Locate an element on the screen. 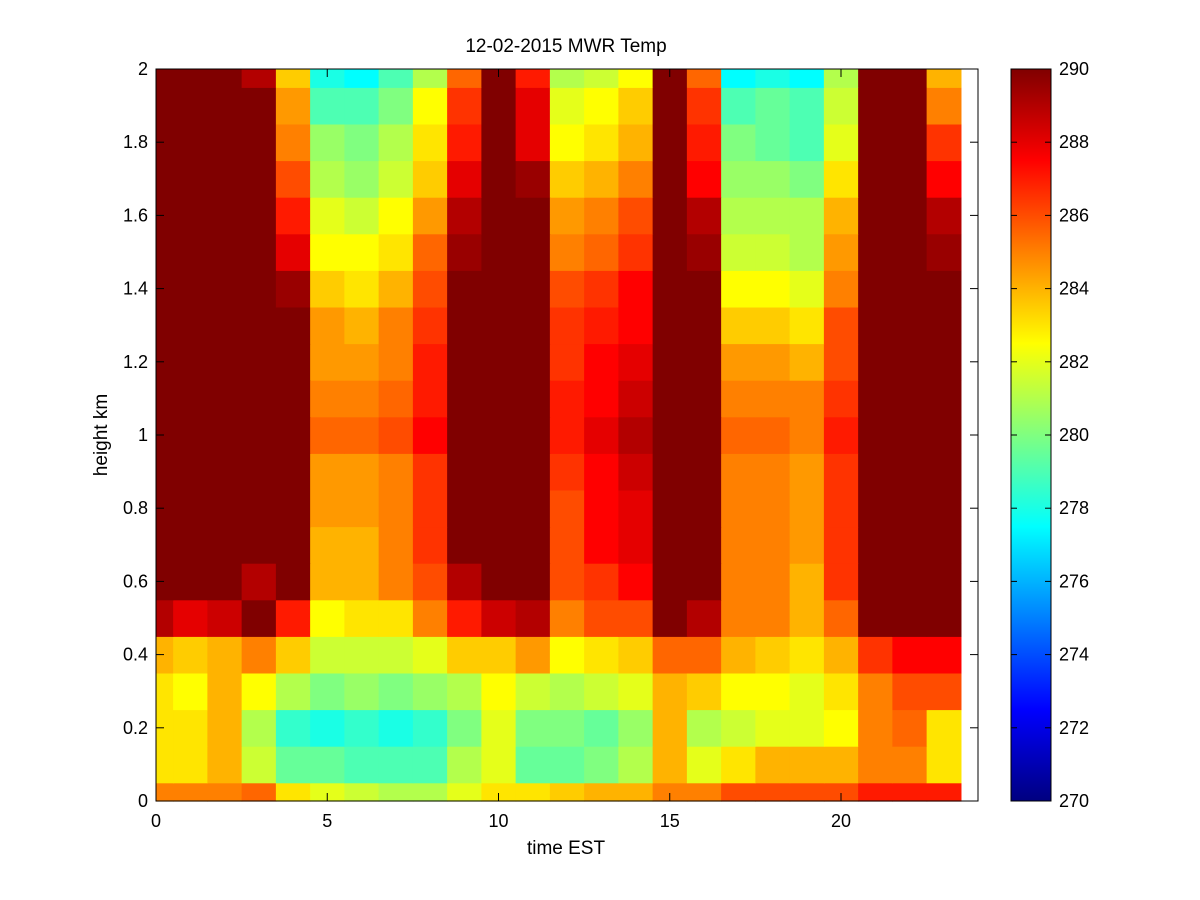 This screenshot has width=1200, height=900. y-tick-label: 2 is located at coordinates (143, 69).